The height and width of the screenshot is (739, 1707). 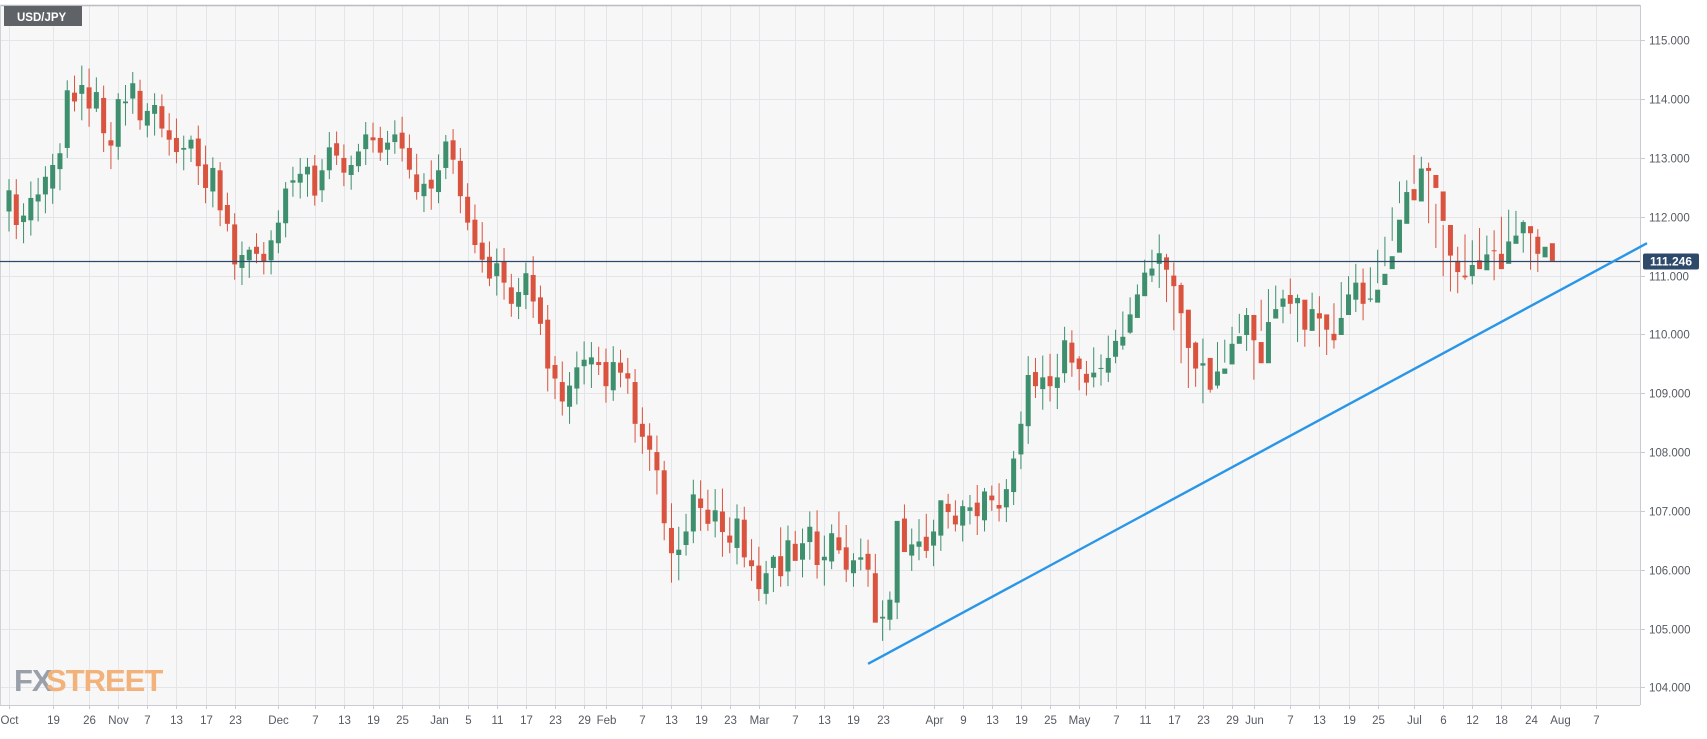 I want to click on y-tick-label: 108.000, so click(x=1670, y=454).